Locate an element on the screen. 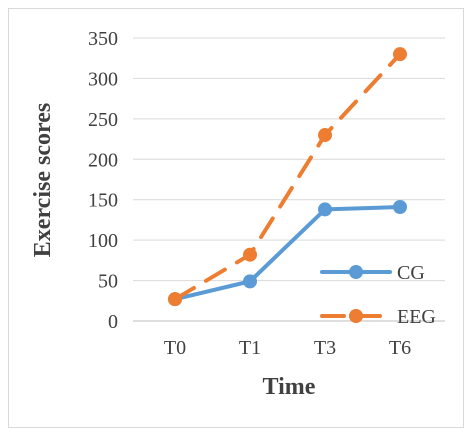 The image size is (474, 439). y-tick-label: 350 is located at coordinates (103, 39).